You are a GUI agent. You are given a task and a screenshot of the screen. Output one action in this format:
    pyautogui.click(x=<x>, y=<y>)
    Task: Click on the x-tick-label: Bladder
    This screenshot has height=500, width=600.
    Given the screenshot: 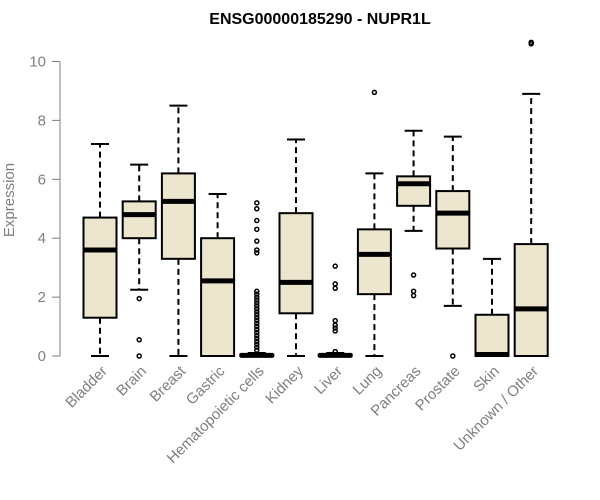 What is the action you would take?
    pyautogui.click(x=86, y=387)
    